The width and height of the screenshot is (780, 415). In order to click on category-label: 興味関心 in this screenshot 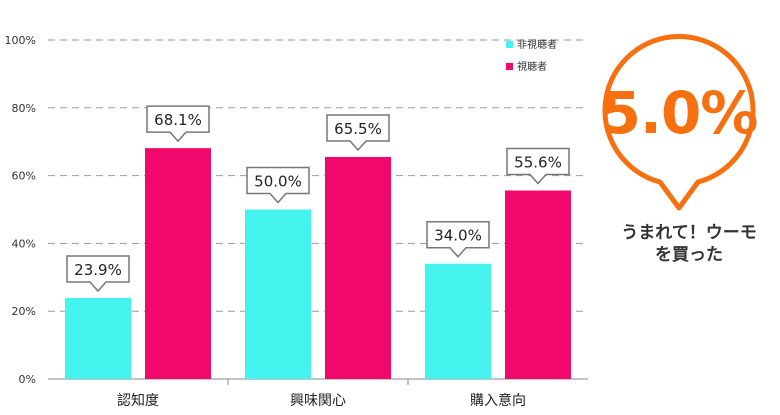, I will do `click(318, 401)`.